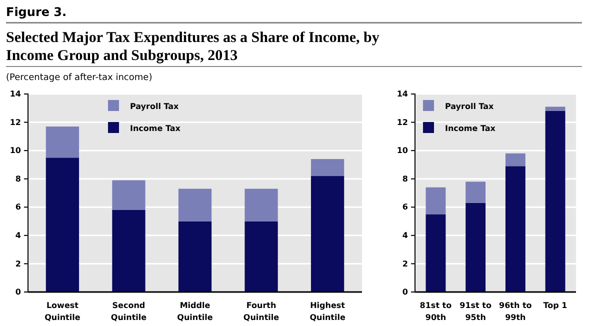 The image size is (589, 326). Describe the element at coordinates (515, 311) in the screenshot. I see `x-tick-label: 96th to 99th` at that location.